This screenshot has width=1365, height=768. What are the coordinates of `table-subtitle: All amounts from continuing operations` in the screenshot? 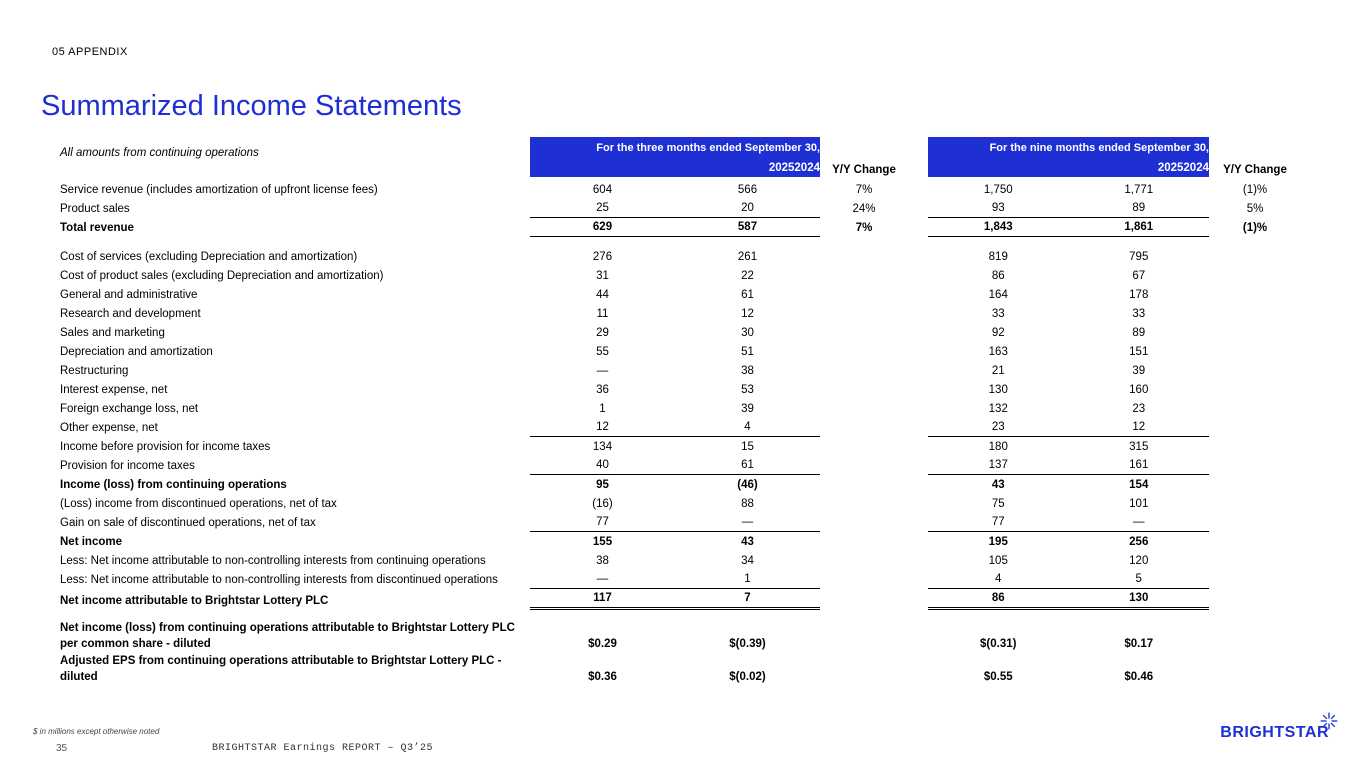 It's located at (159, 153).